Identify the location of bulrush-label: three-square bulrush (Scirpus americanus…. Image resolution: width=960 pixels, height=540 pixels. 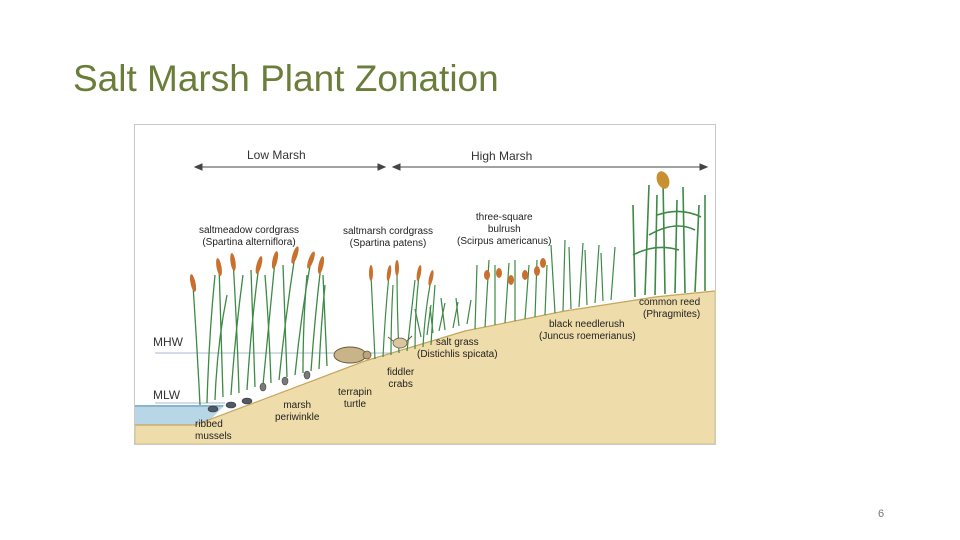
(504, 230).